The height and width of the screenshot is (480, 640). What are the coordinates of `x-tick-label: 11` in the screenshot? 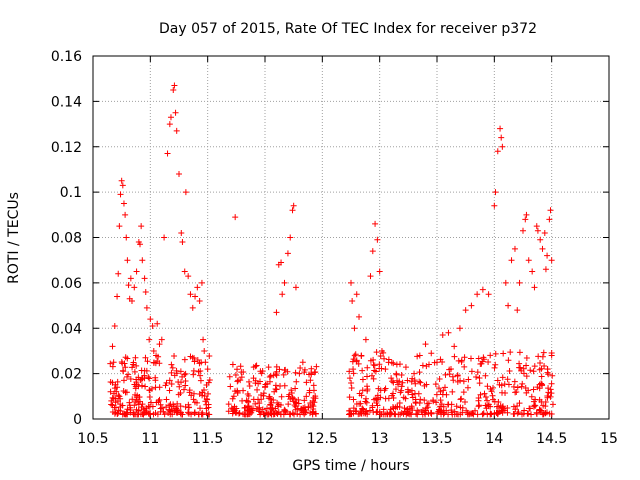 It's located at (150, 439).